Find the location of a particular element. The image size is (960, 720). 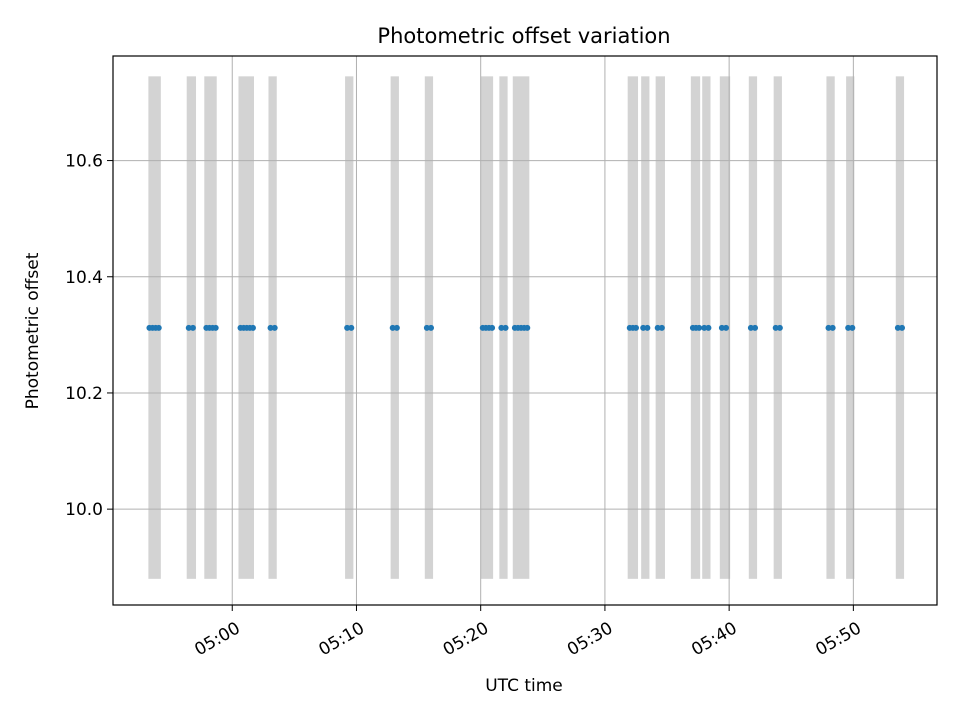

x-tick-label: 05:50 is located at coordinates (838, 639).